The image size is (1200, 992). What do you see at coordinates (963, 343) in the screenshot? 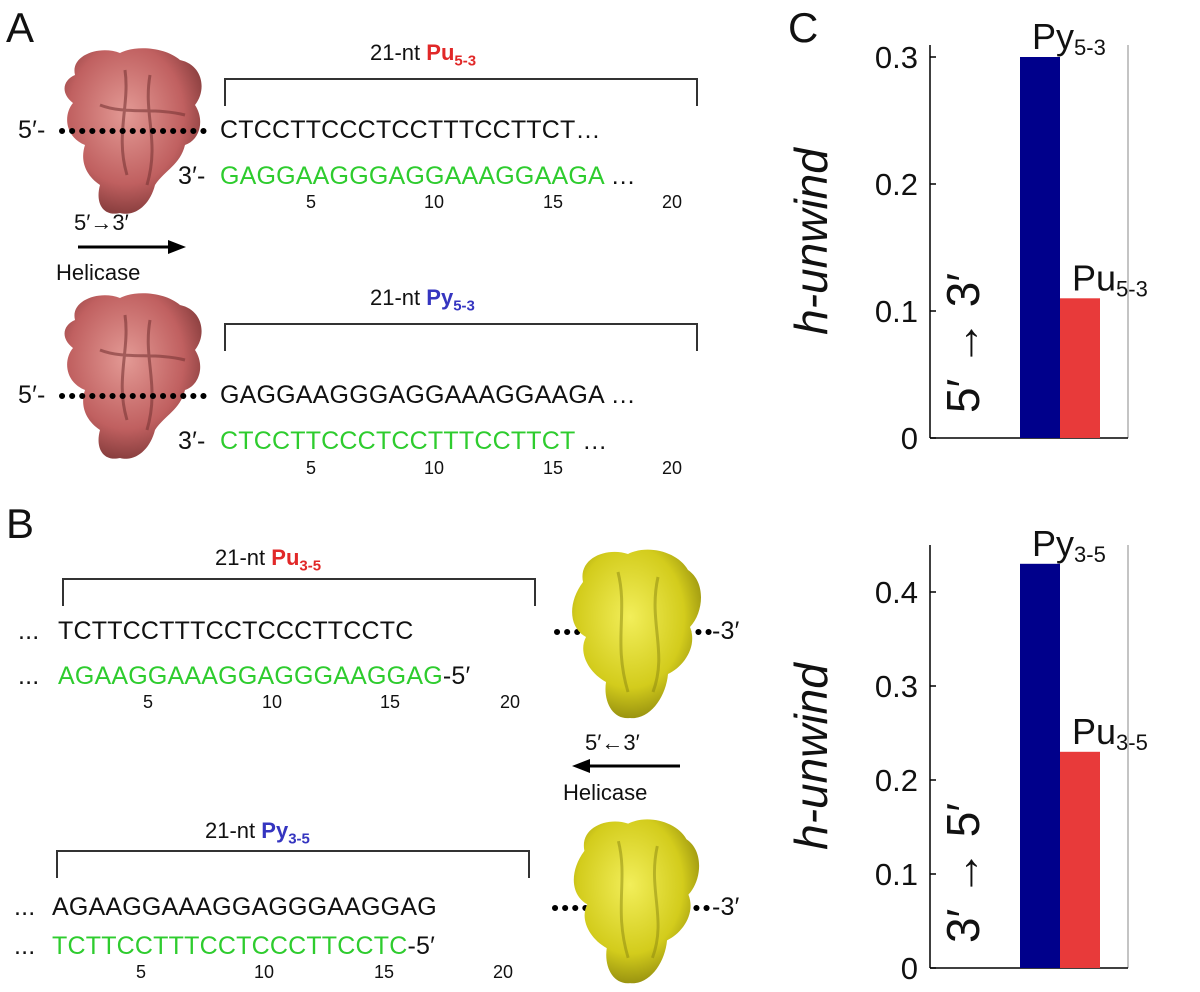
I see `direction-inner-label: 5′ → 3′` at bounding box center [963, 343].